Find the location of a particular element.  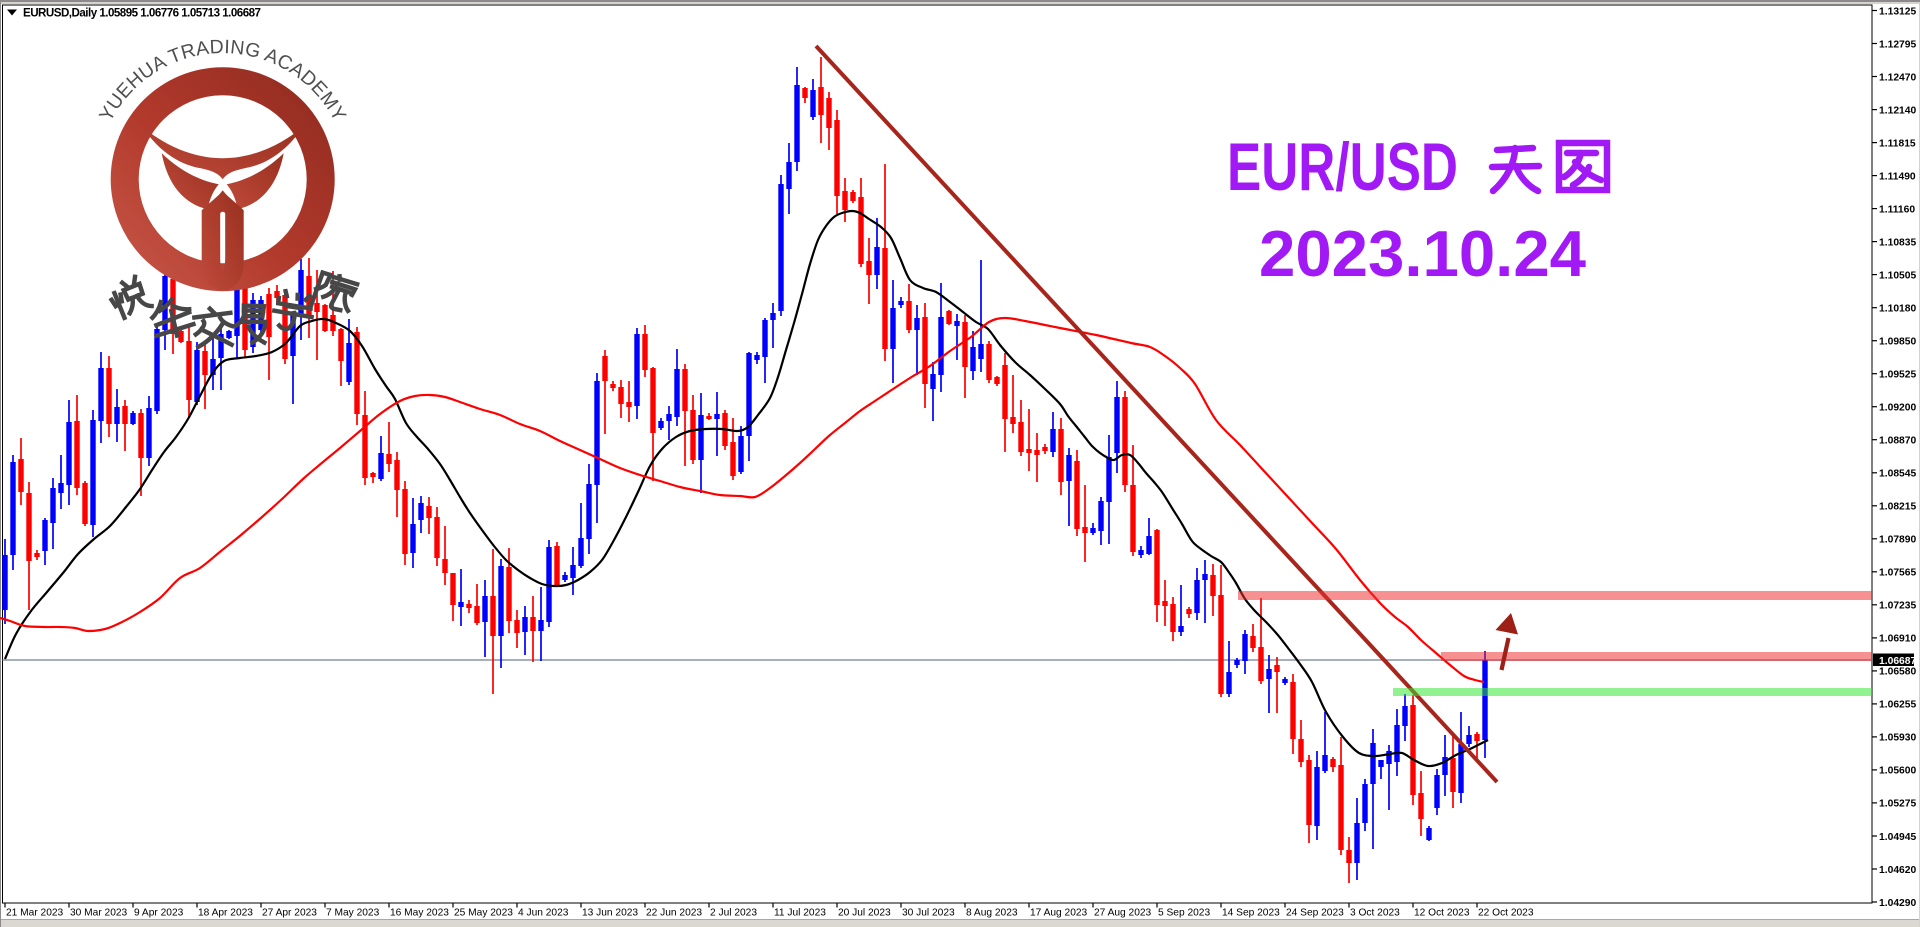

svg-text: 1.11490 is located at coordinates (1897, 176).